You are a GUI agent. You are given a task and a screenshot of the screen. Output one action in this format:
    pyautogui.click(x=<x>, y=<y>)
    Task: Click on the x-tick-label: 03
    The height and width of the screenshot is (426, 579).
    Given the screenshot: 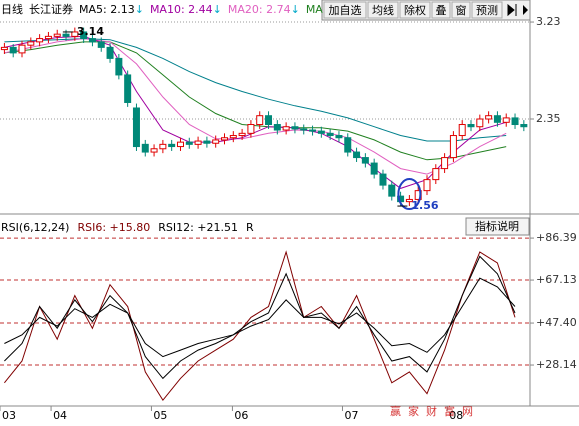 What is the action you would take?
    pyautogui.click(x=9, y=415)
    